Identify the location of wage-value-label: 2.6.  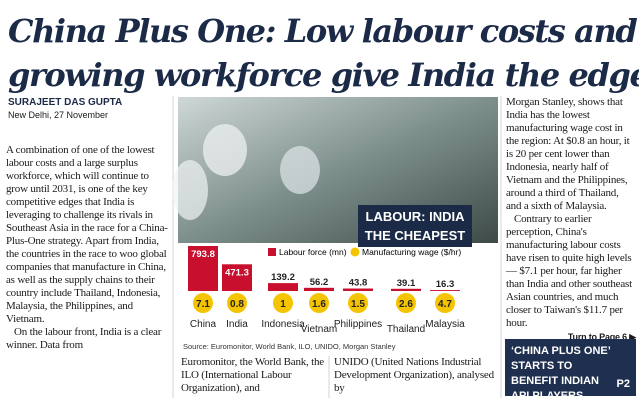
(406, 304).